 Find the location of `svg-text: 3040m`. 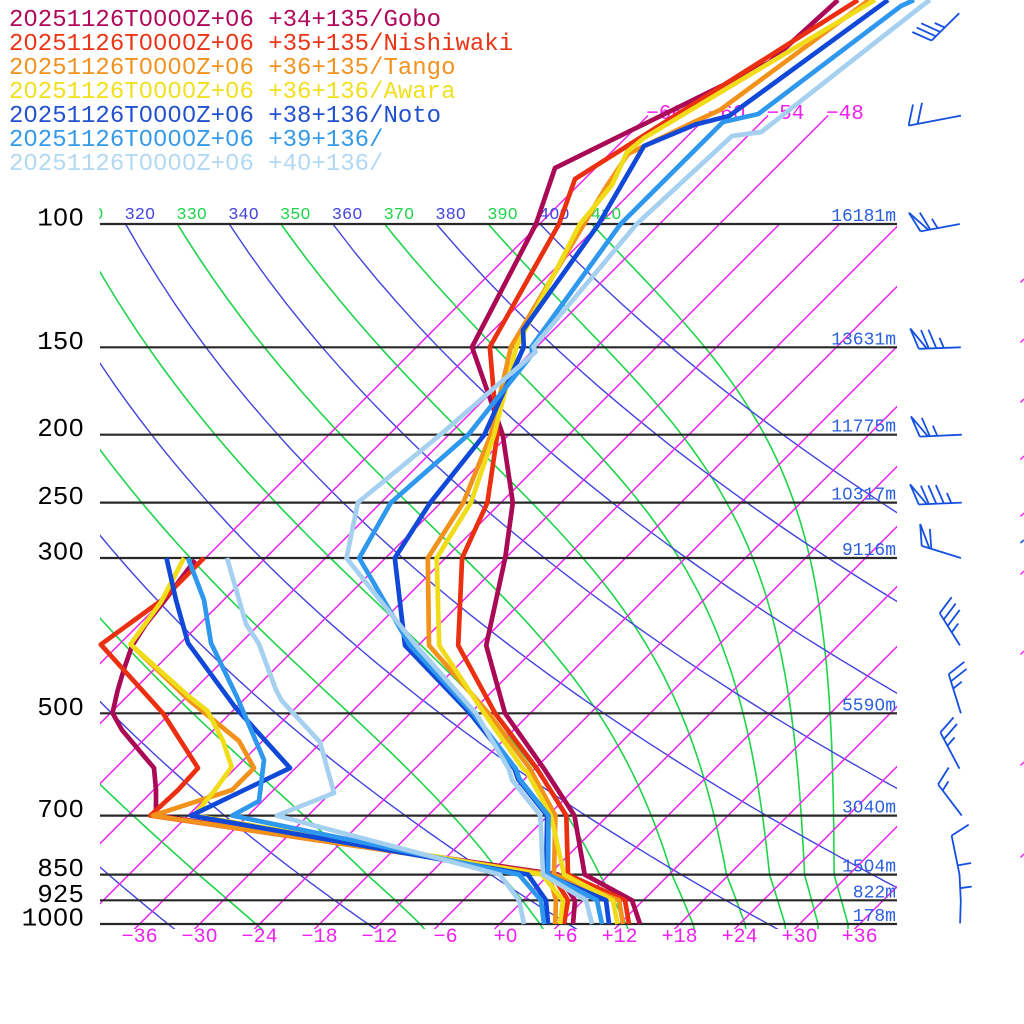

svg-text: 3040m is located at coordinates (869, 809).